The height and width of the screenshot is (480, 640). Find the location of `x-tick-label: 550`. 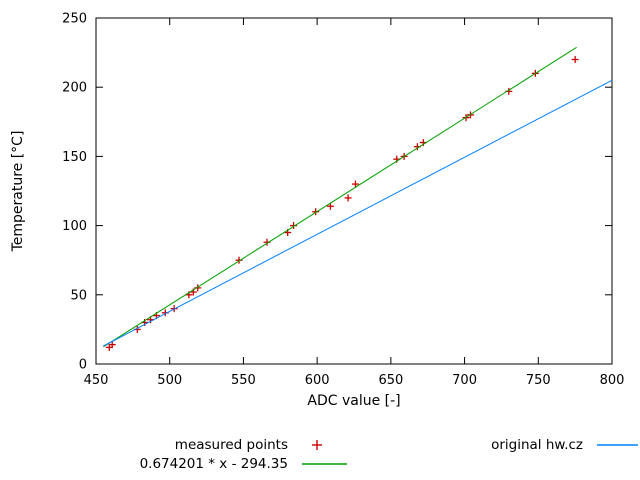

x-tick-label: 550 is located at coordinates (243, 380).